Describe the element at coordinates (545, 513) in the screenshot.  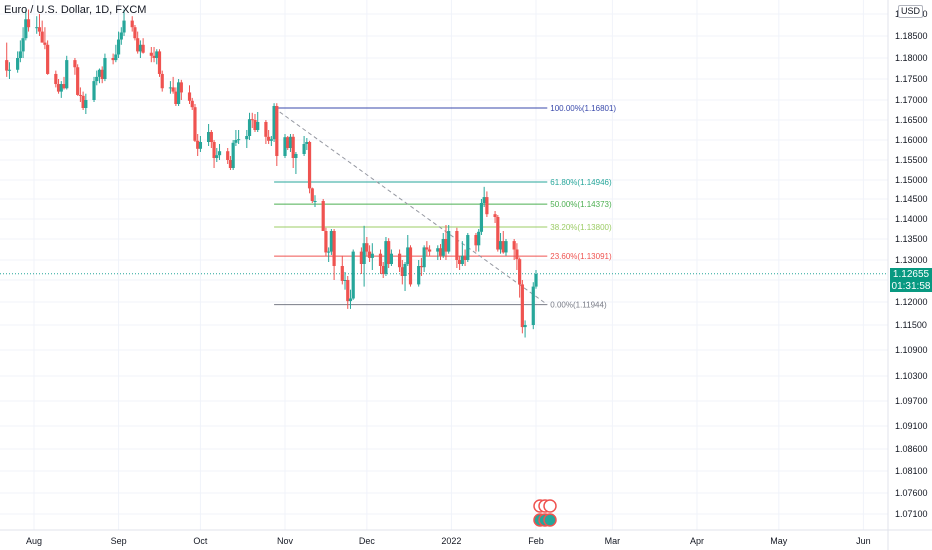
I see `event-markers-icon` at that location.